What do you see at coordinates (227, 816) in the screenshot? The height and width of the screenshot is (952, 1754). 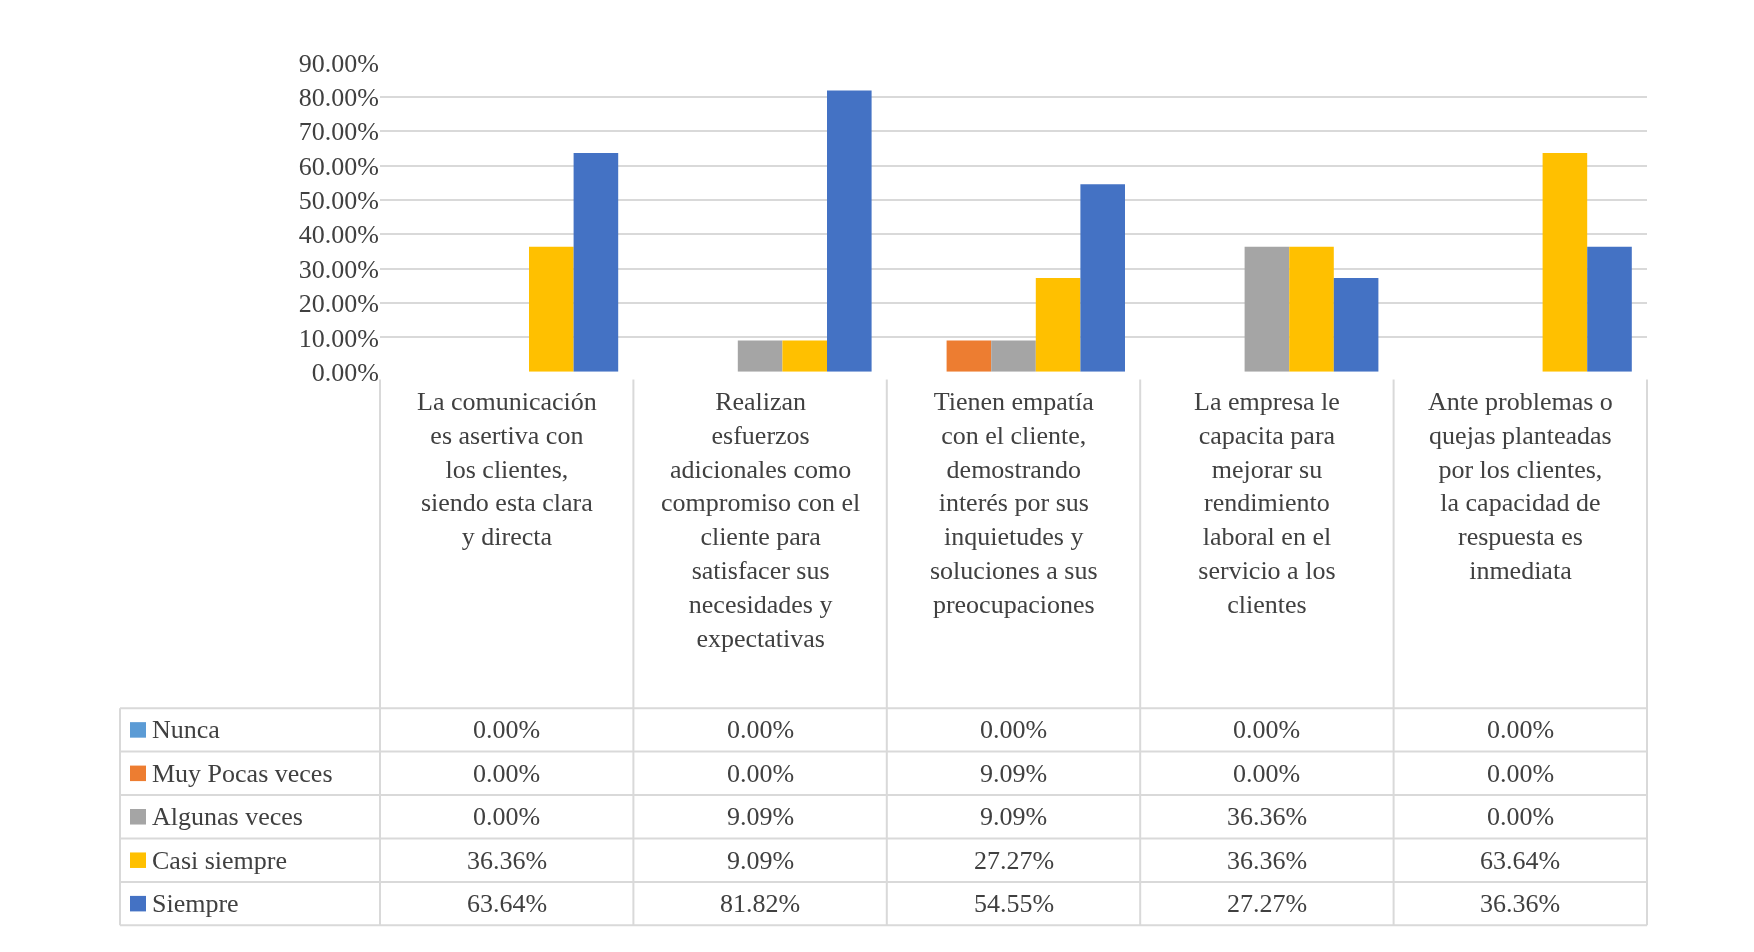 I see `legend-label: Algunas veces` at bounding box center [227, 816].